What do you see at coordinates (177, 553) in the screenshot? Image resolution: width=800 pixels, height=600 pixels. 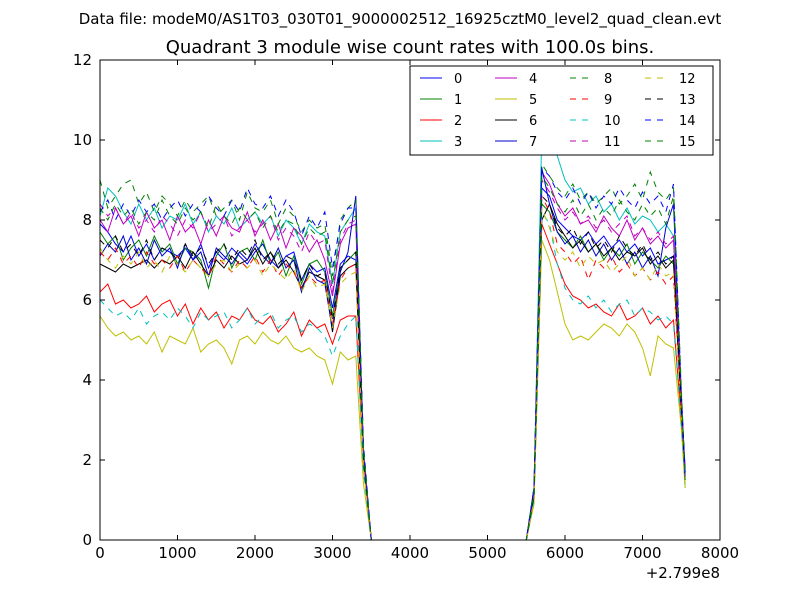 I see `x-tick-label: 1000` at bounding box center [177, 553].